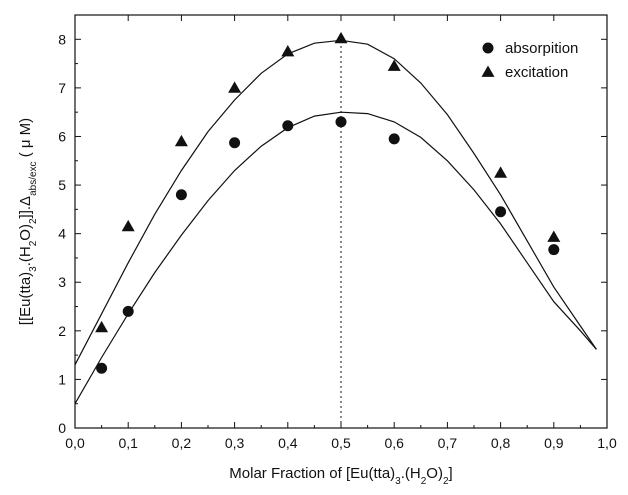 The image size is (628, 495). What do you see at coordinates (75, 443) in the screenshot?
I see `x-tick-label: 0,0` at bounding box center [75, 443].